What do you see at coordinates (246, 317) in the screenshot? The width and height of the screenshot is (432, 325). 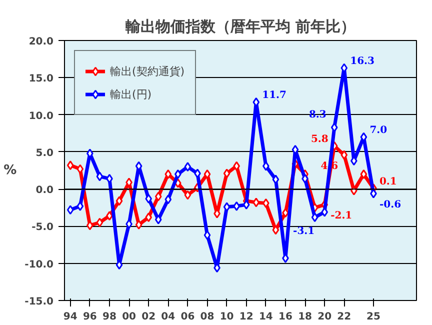 I see `x-tick-label: 12` at bounding box center [246, 317].